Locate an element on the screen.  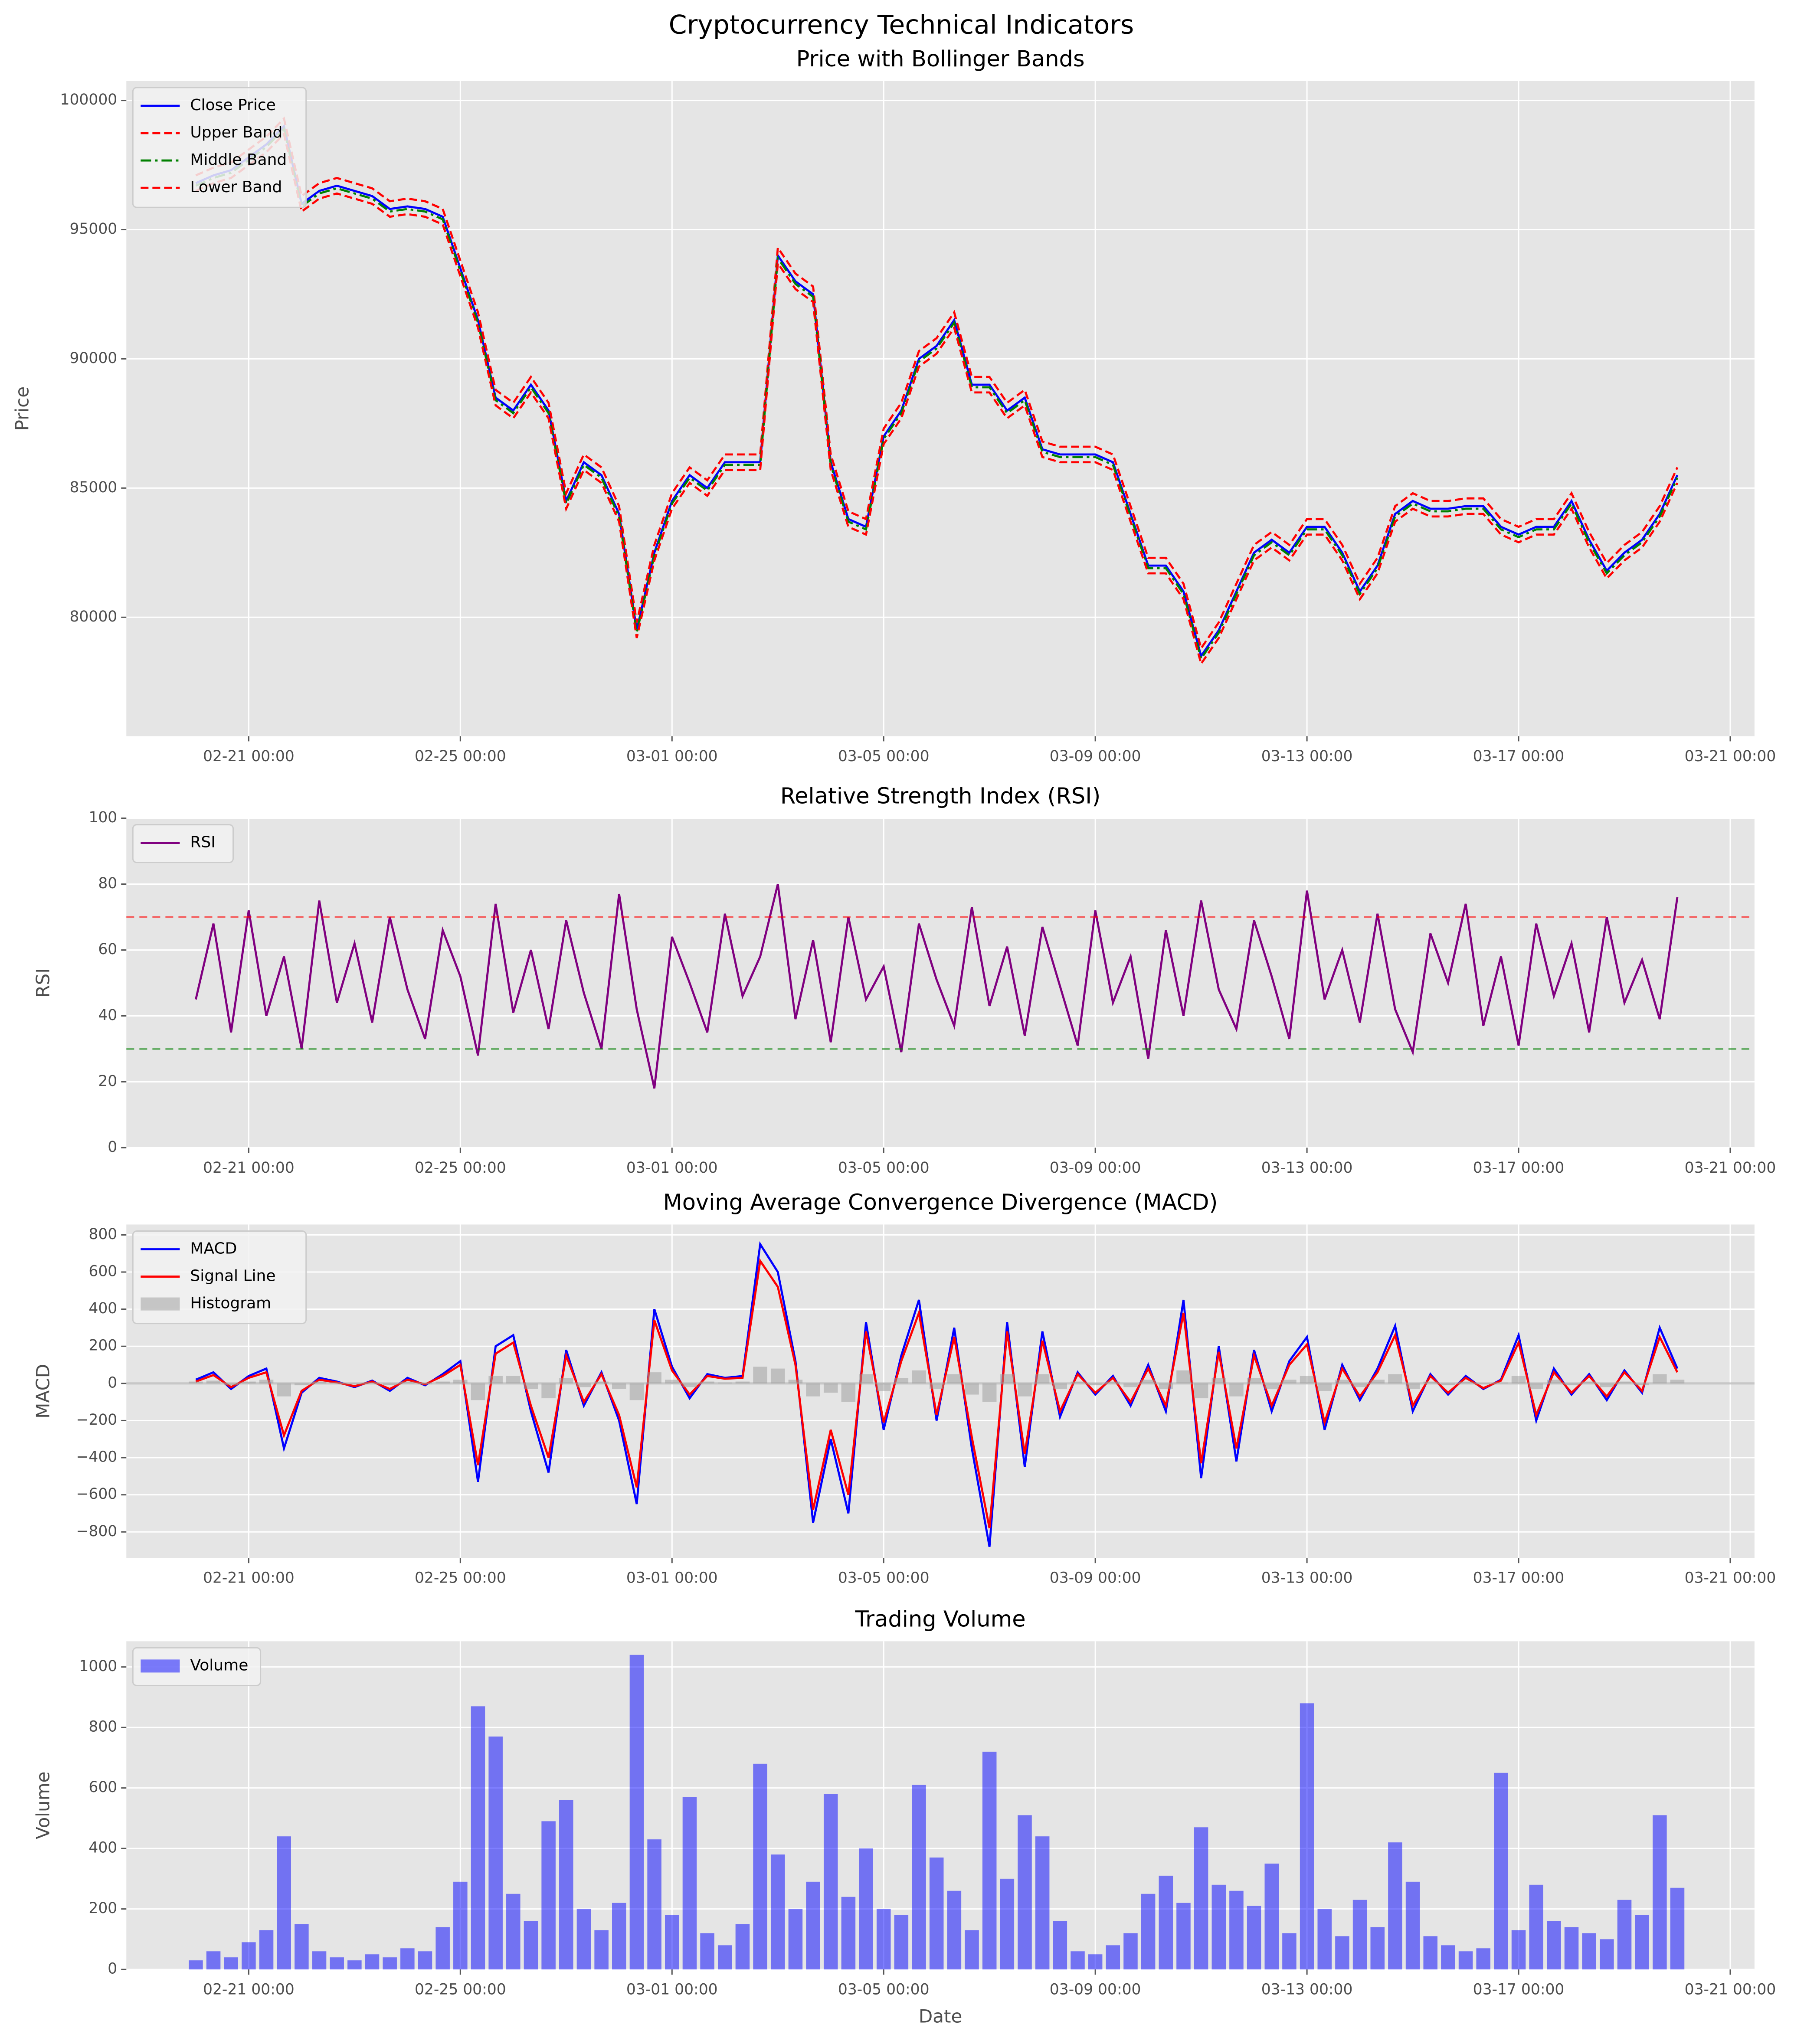
y-tick-label: 80000 is located at coordinates (93, 616).